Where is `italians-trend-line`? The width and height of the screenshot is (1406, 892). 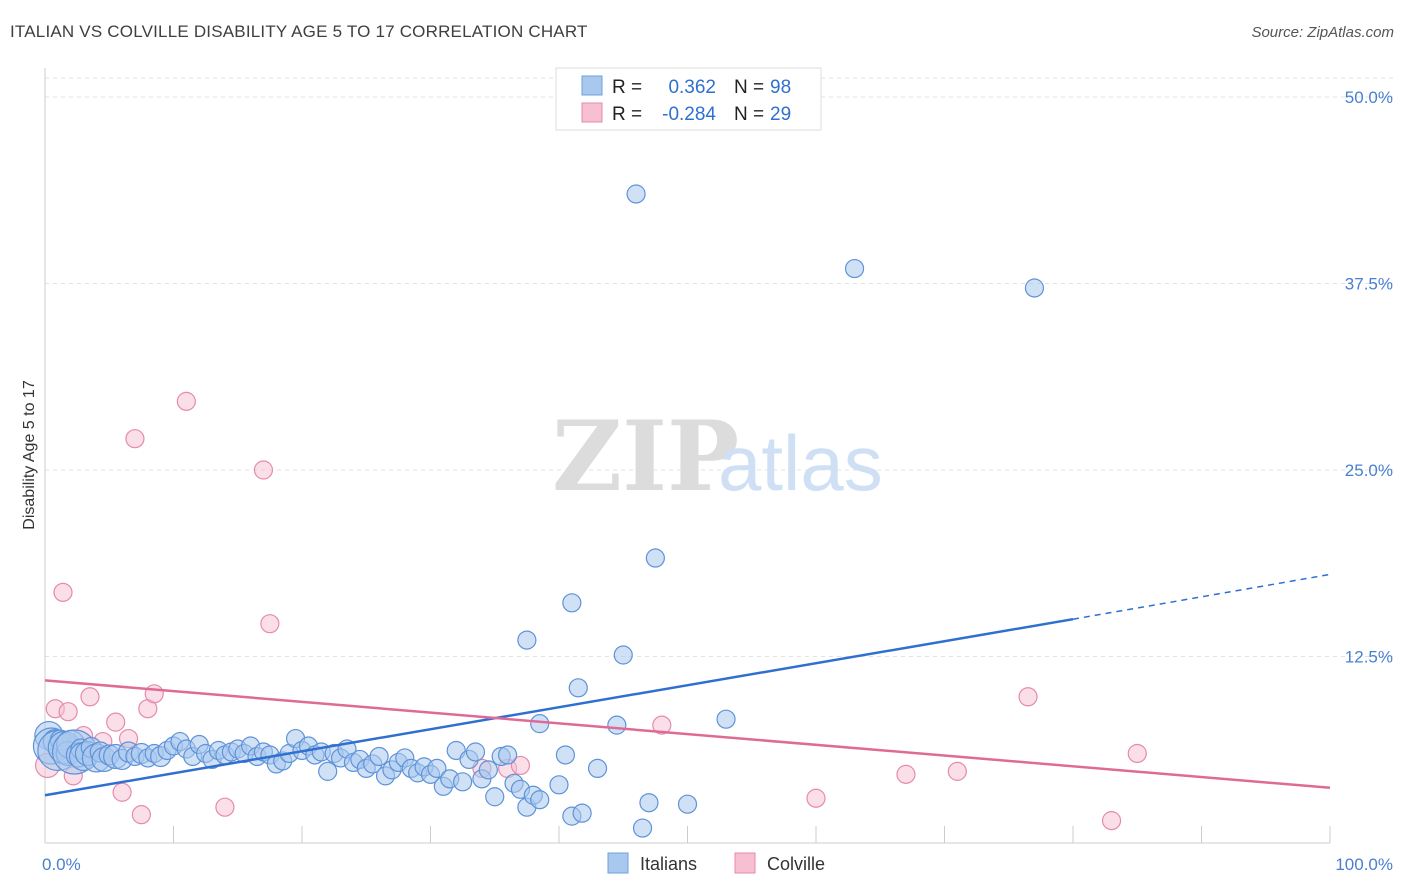
italians-trend-line is located at coordinates (559, 707).